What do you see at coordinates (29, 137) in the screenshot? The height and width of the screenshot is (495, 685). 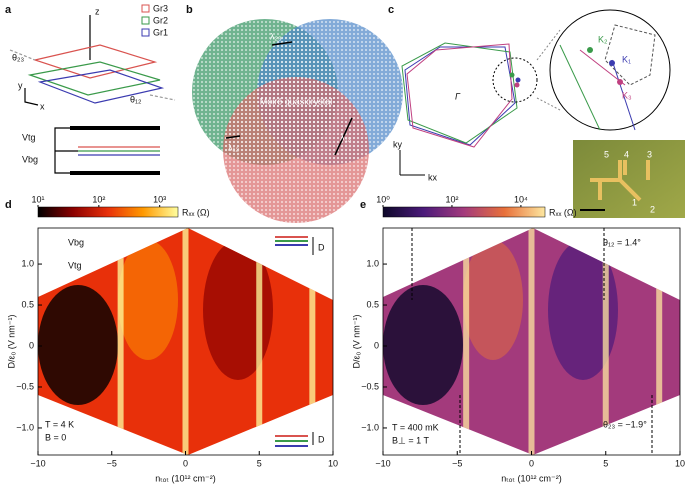 I see `gate-label: Vtg` at bounding box center [29, 137].